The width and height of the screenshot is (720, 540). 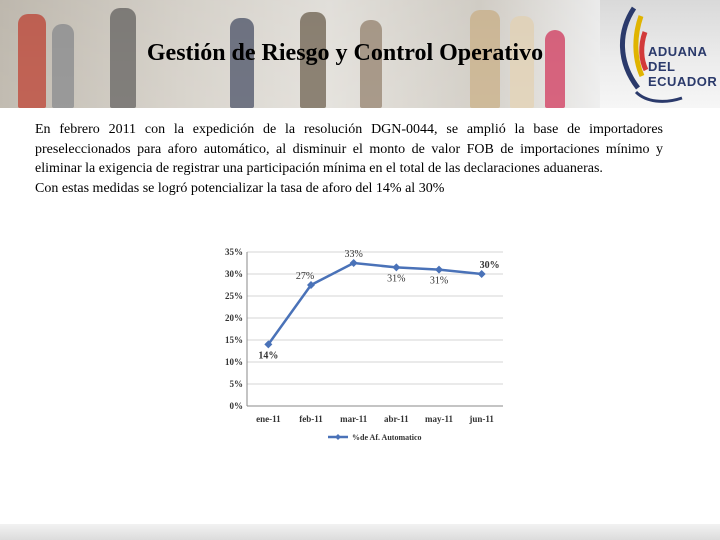 What do you see at coordinates (396, 419) in the screenshot?
I see `x-tick-label: abr-11` at bounding box center [396, 419].